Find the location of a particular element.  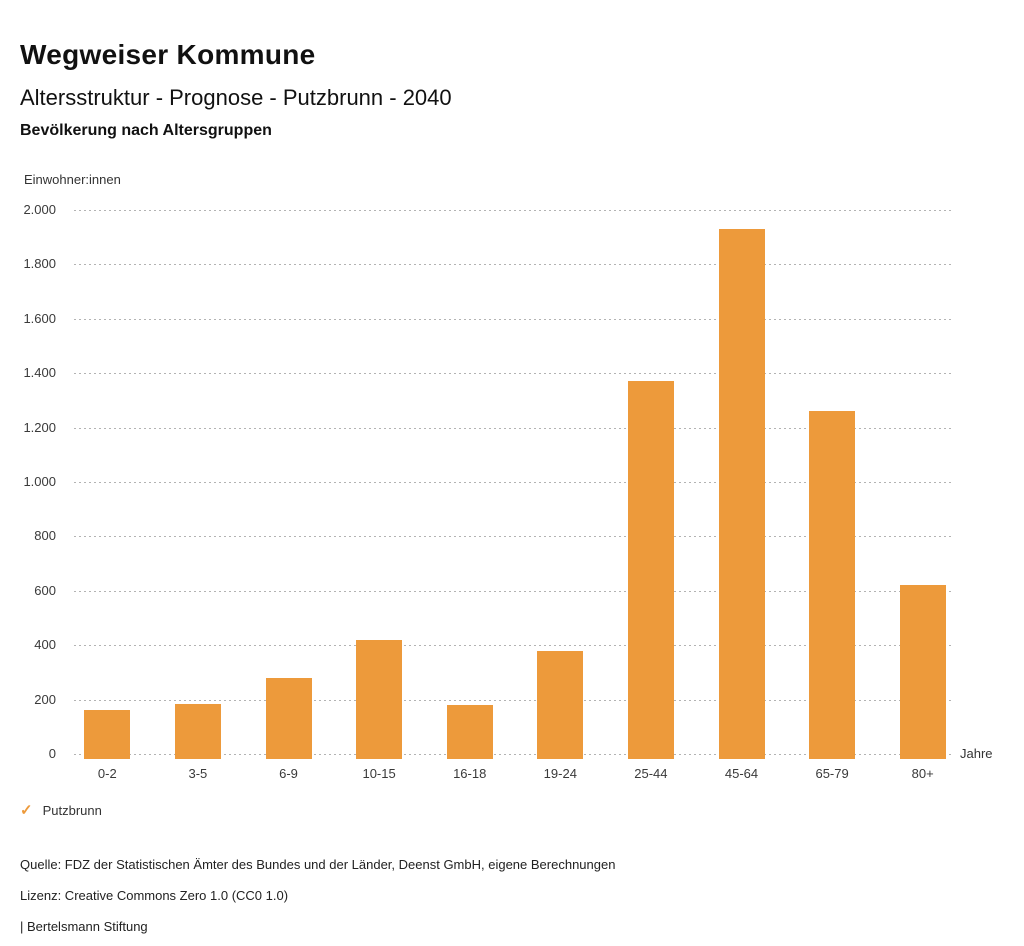

x-tick-10-15: 10-15 is located at coordinates (379, 773).